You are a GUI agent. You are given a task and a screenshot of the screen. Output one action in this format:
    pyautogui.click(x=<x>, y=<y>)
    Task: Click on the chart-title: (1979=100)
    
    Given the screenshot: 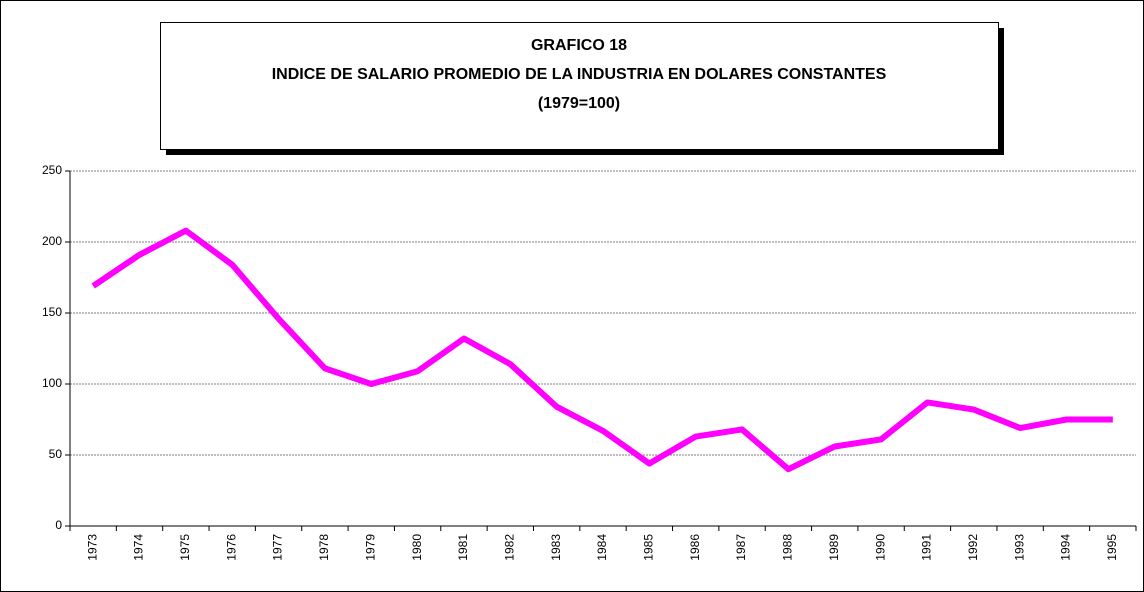 What is the action you would take?
    pyautogui.click(x=579, y=103)
    